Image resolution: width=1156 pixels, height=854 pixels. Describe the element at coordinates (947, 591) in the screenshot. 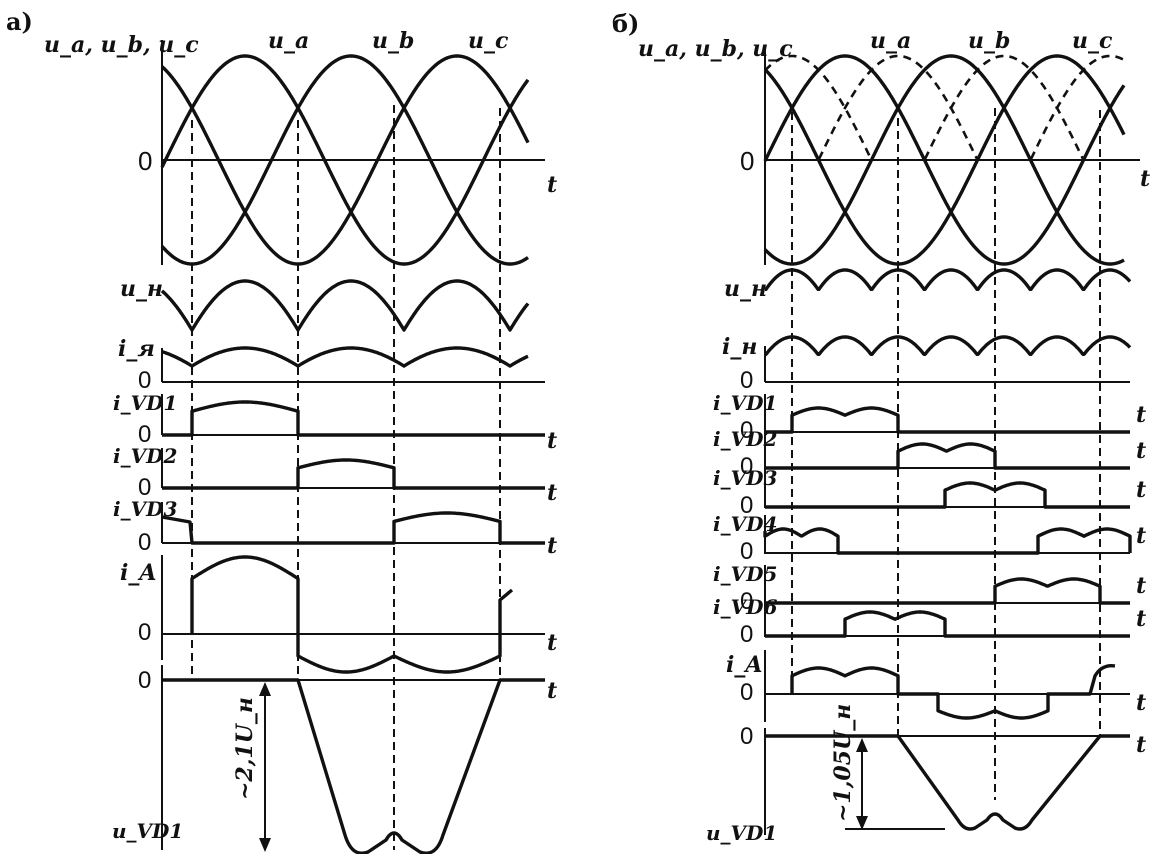

I see `right-diode5-current-curve` at that location.